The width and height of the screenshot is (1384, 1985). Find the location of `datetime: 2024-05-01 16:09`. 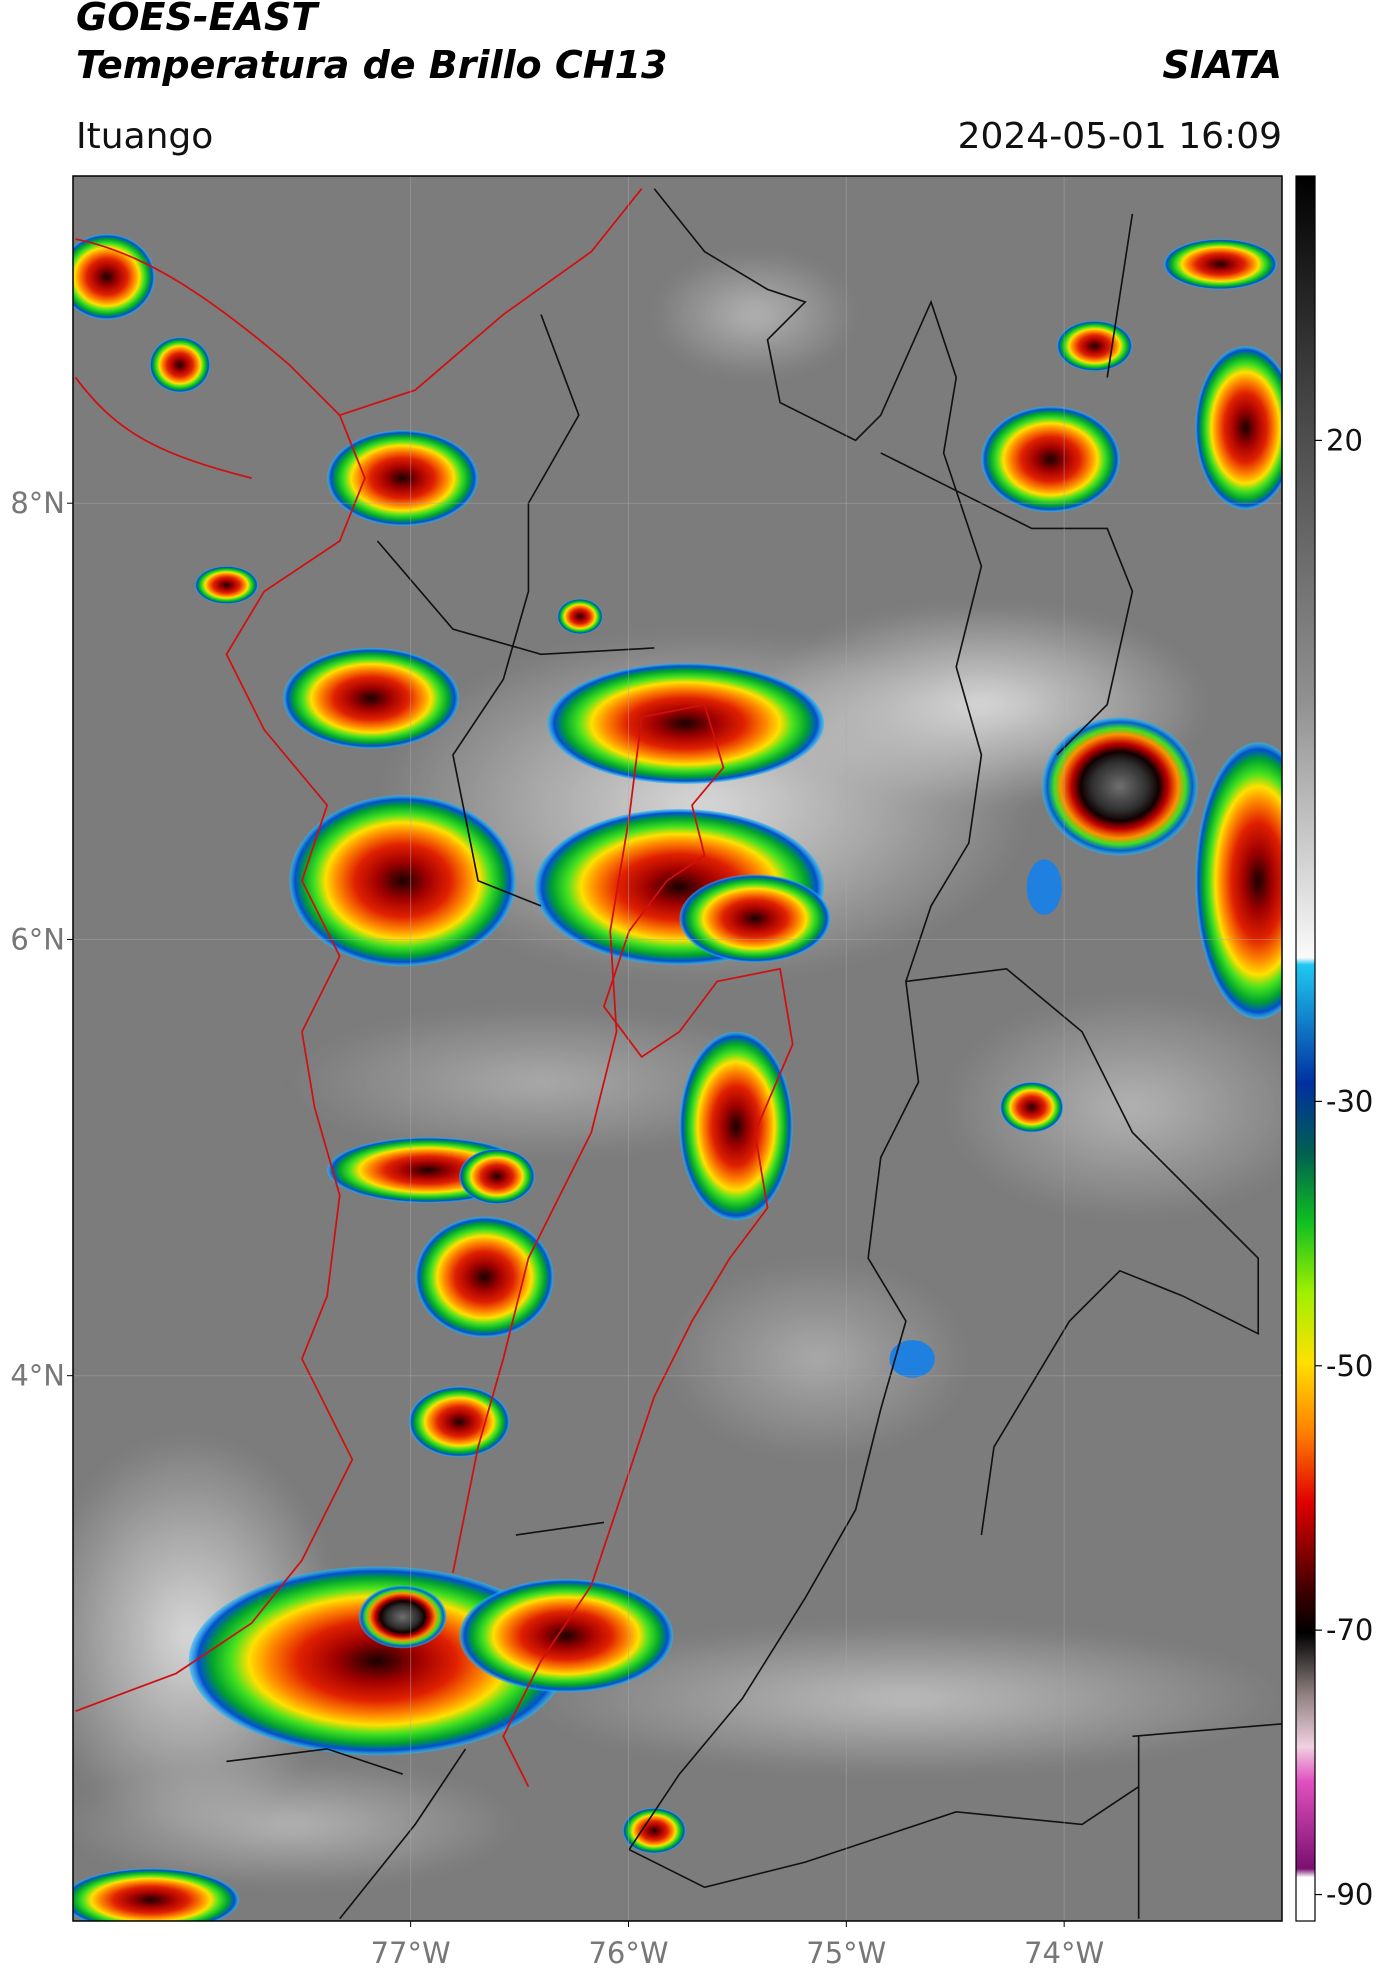

datetime: 2024-05-01 16:09 is located at coordinates (1120, 136).